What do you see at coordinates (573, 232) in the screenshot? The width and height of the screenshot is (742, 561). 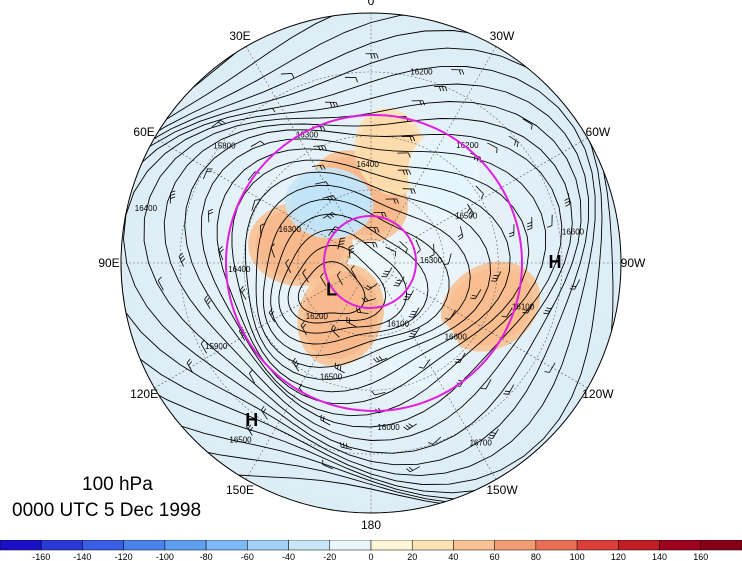 I see `contour-label: 16600` at bounding box center [573, 232].